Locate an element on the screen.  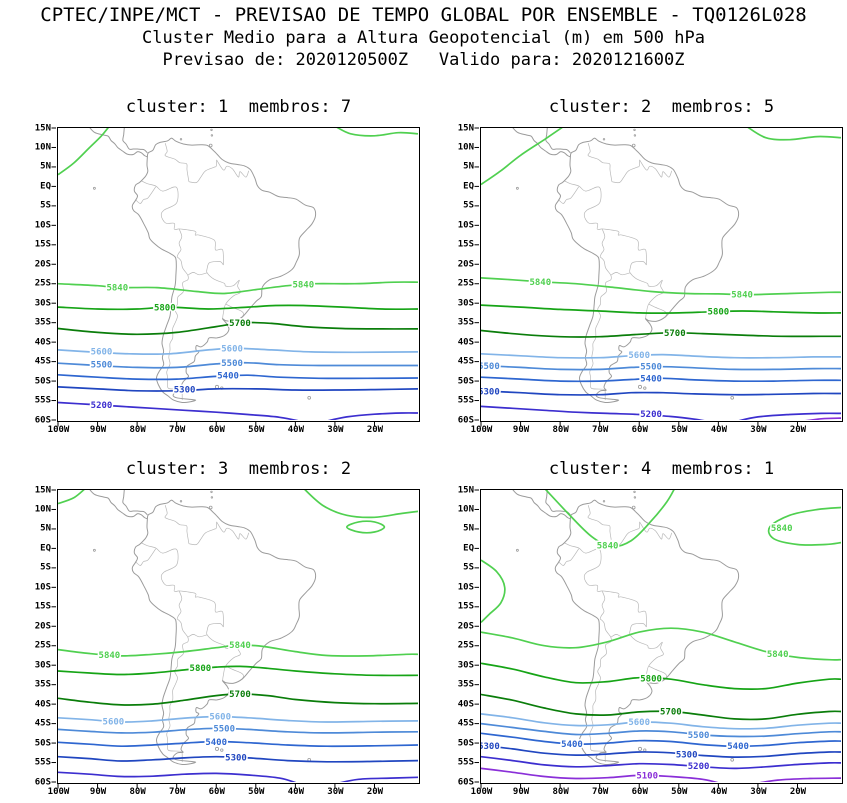
lon-tick-label: 90W is located at coordinates (521, 430).